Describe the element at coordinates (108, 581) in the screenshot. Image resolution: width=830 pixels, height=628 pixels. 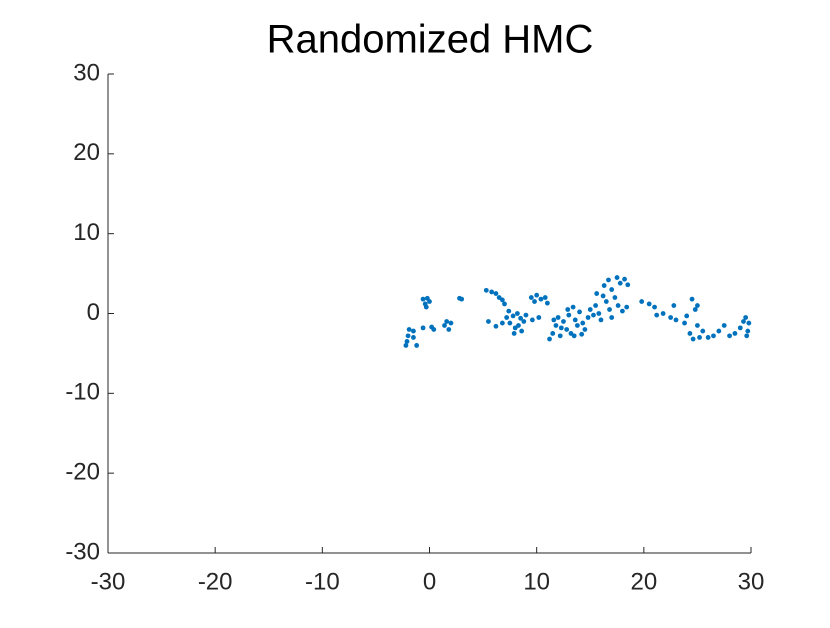
I see `x-tick-label: -30` at that location.